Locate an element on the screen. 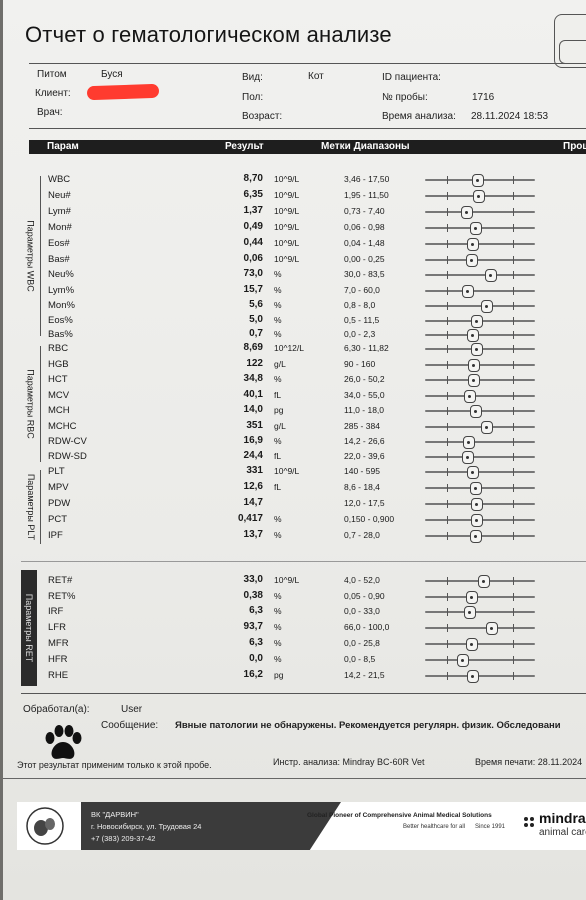  sex-label: Пол: is located at coordinates (253, 97).